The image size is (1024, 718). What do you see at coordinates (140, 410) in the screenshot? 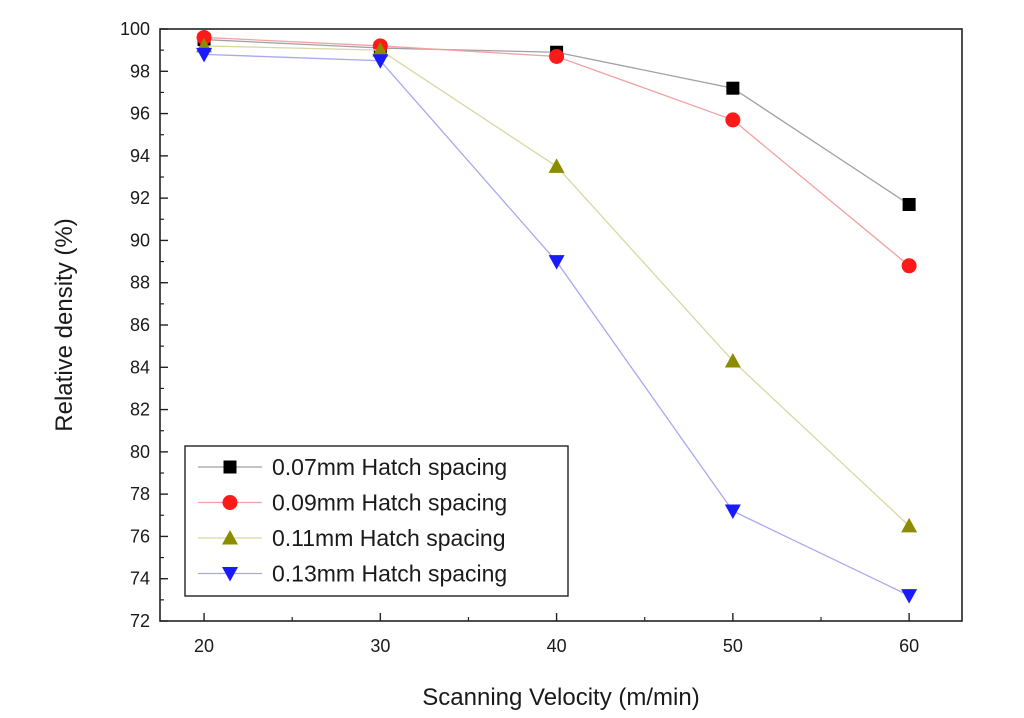
I see `y-tick-label: 82` at bounding box center [140, 410].